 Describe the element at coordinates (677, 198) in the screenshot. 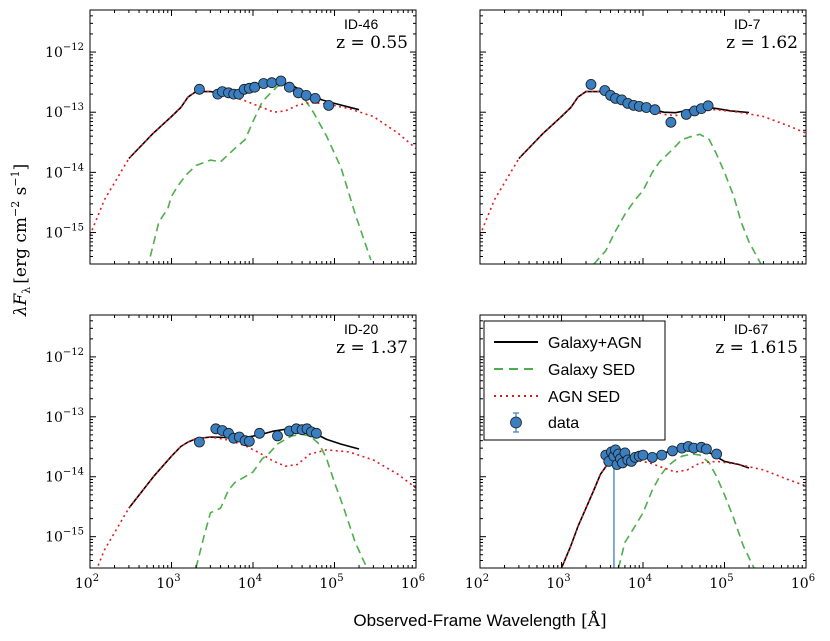

I see `id-7-galaxy-sed-line` at that location.